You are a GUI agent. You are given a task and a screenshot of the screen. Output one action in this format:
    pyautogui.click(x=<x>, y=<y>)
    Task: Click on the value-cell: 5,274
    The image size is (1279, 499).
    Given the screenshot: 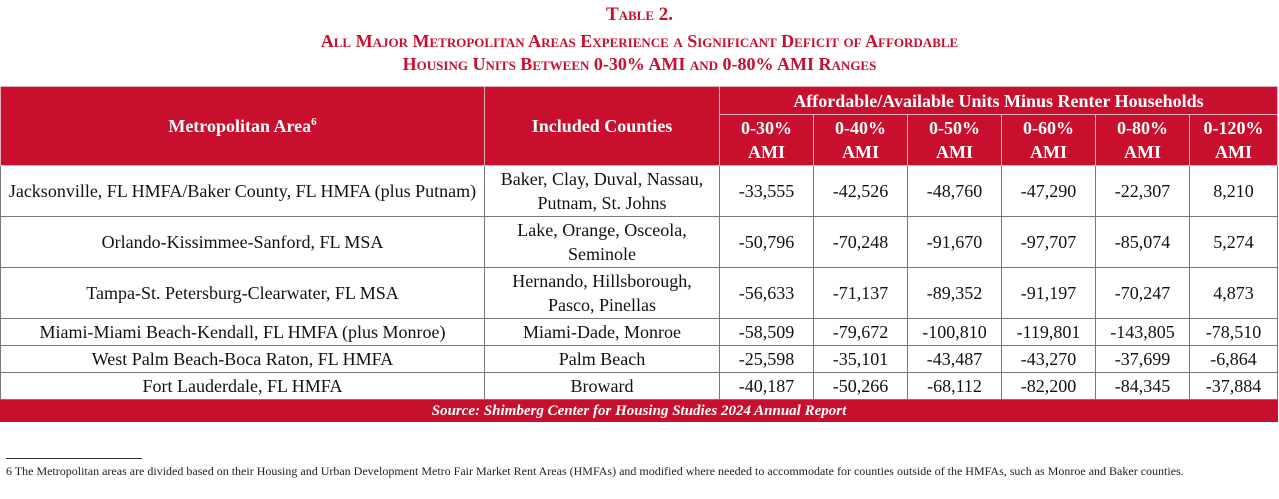 What is the action you would take?
    pyautogui.click(x=1233, y=242)
    